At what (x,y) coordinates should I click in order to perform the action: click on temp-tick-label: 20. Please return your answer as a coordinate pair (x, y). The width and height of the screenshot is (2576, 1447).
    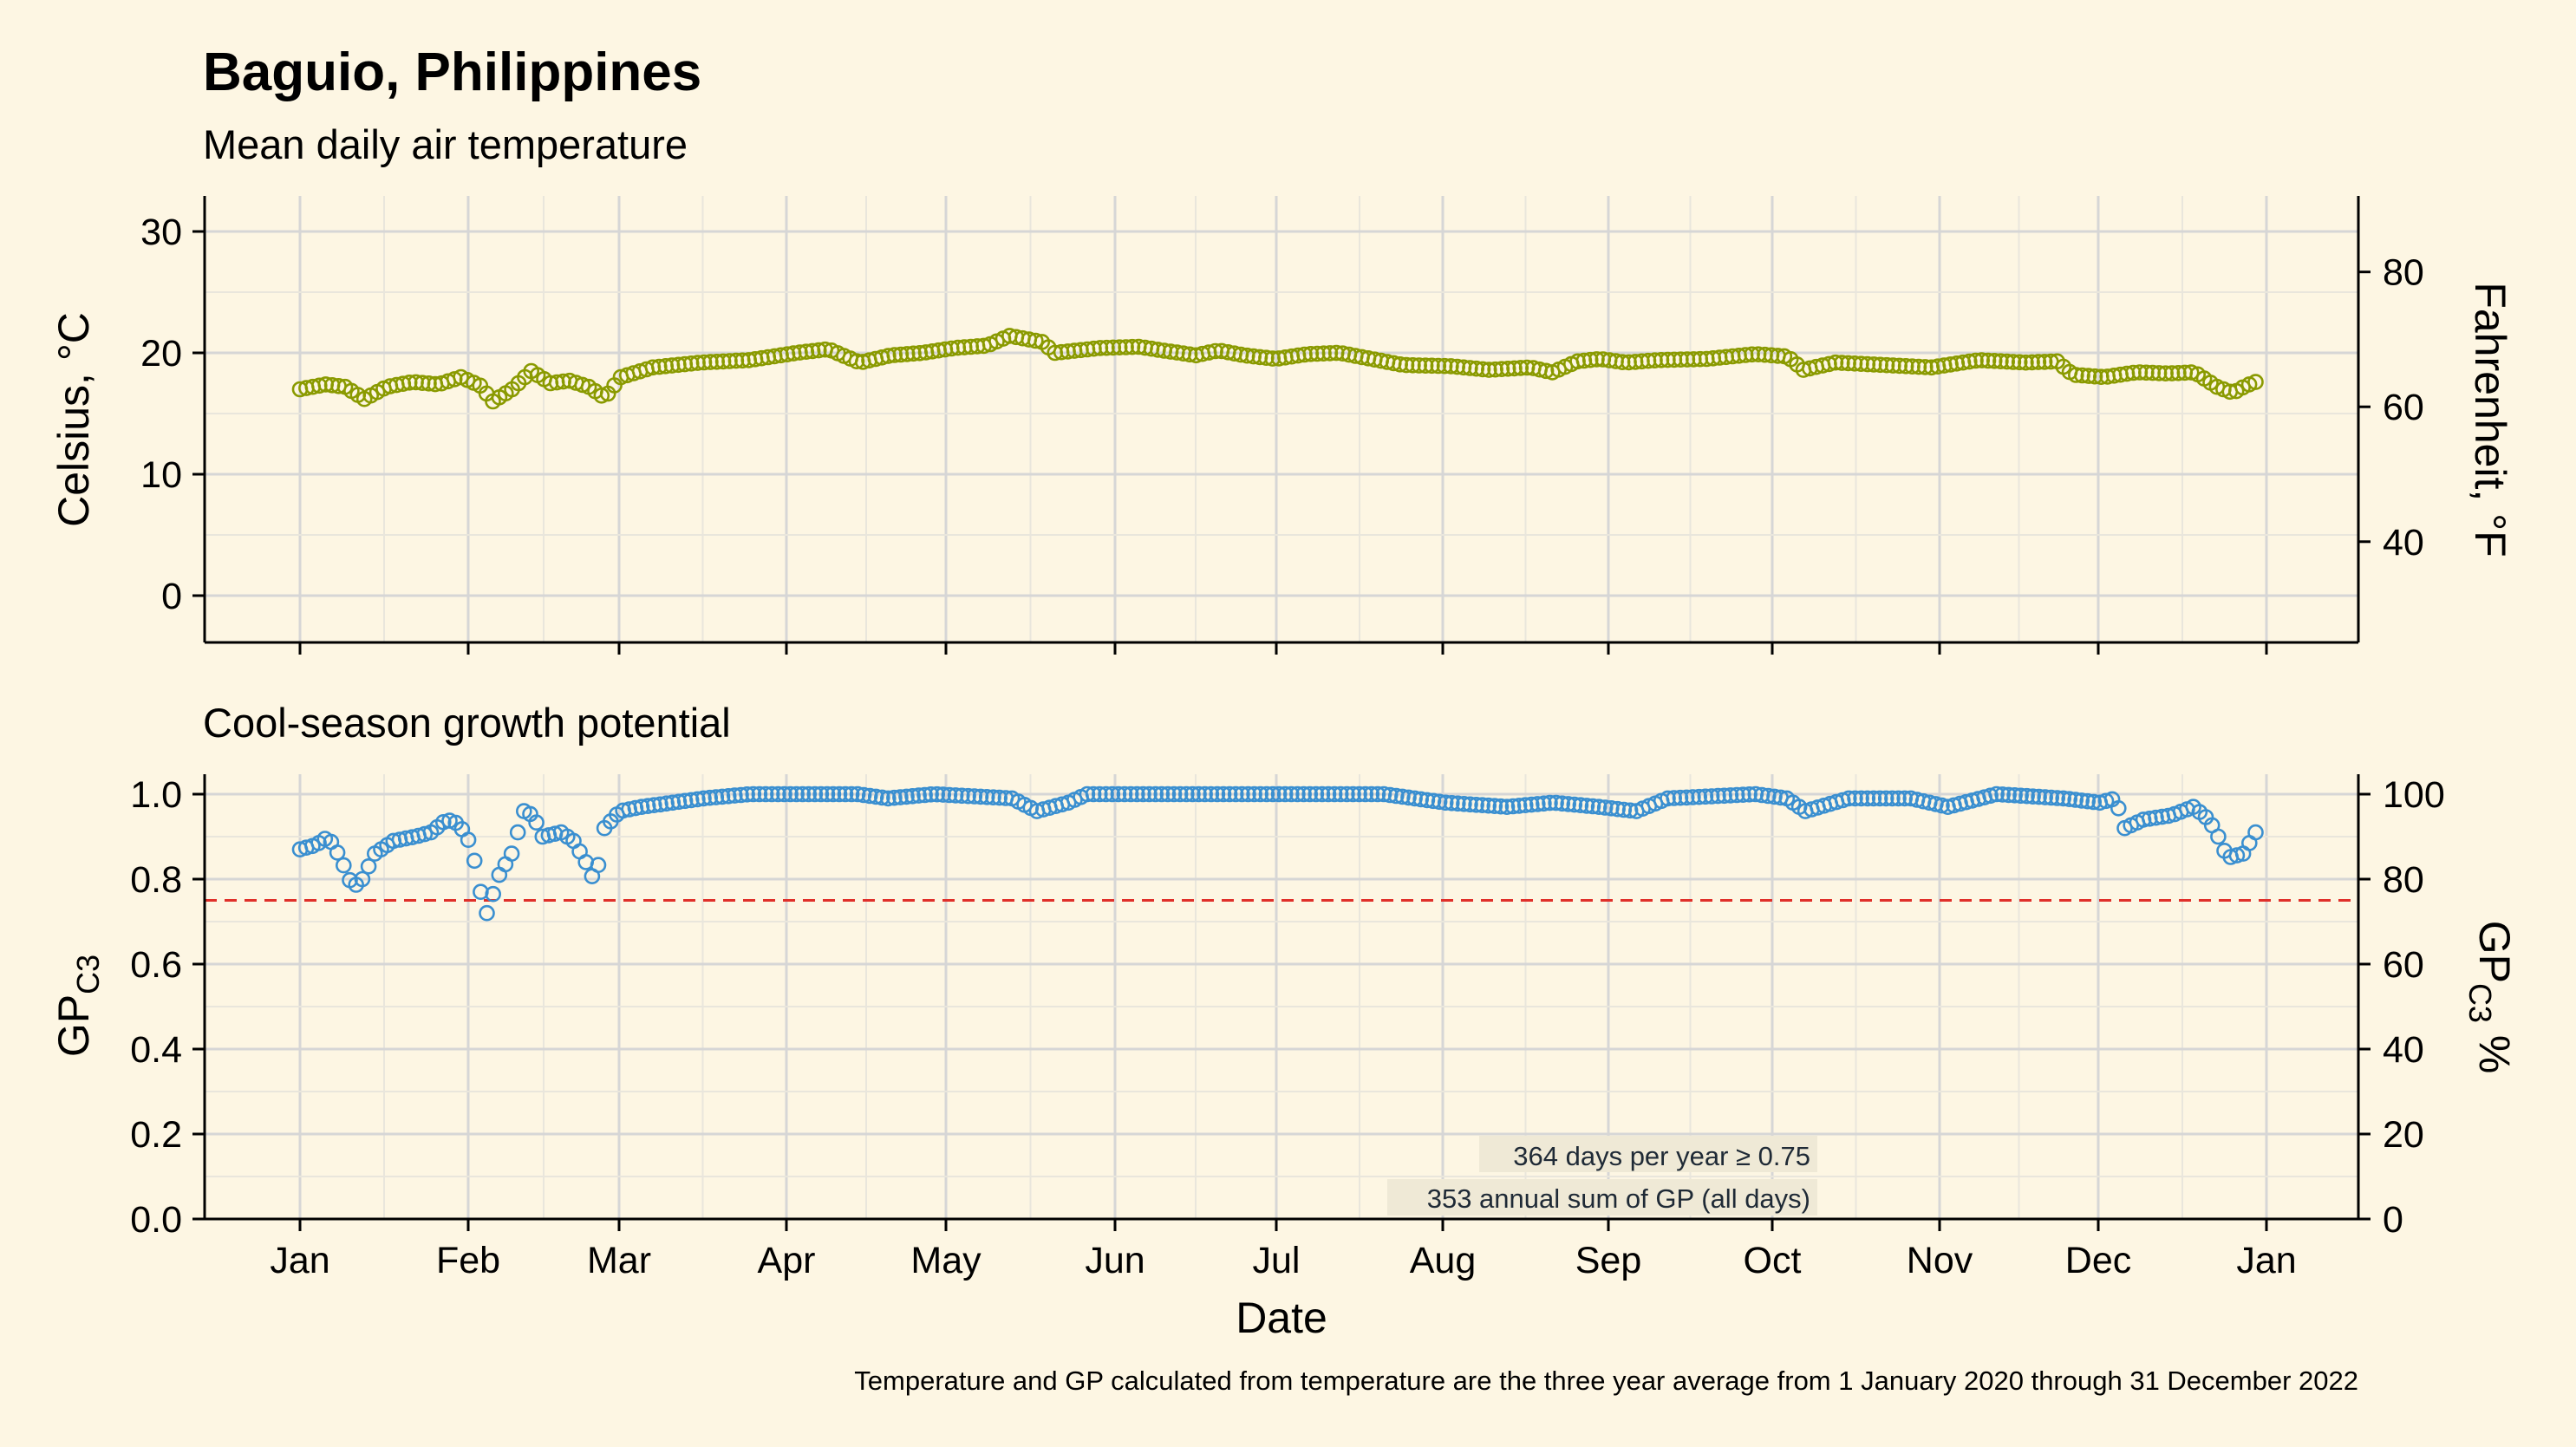
    Looking at the image, I should click on (161, 354).